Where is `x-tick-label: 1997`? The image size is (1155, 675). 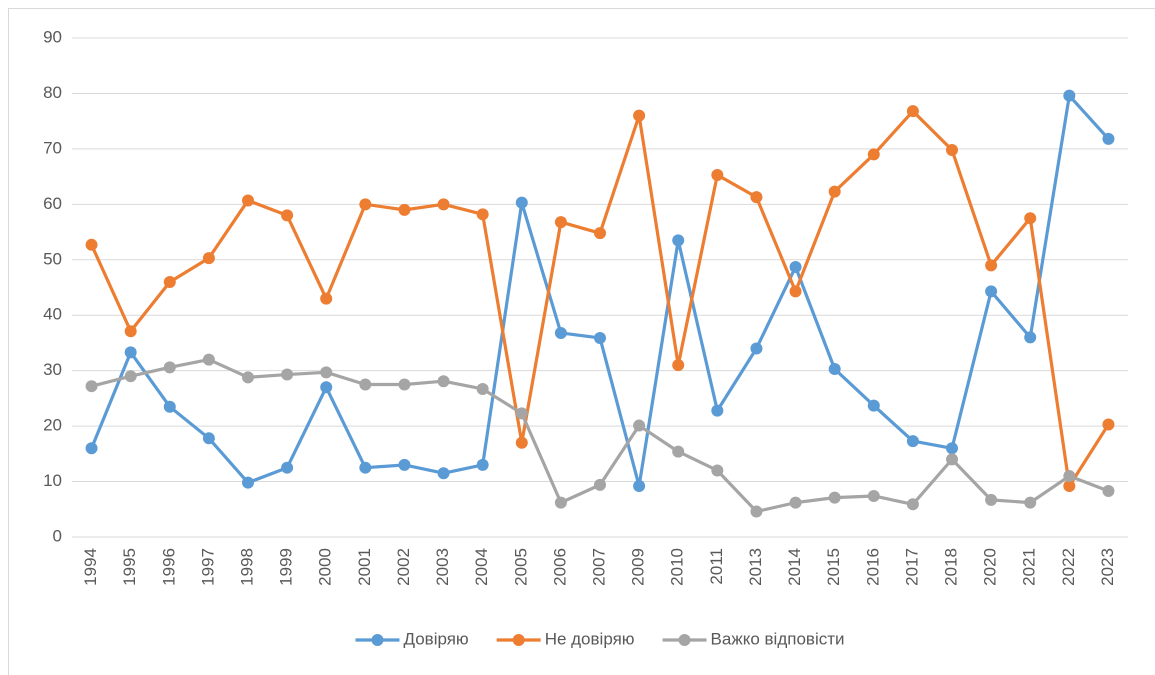
x-tick-label: 1997 is located at coordinates (207, 567).